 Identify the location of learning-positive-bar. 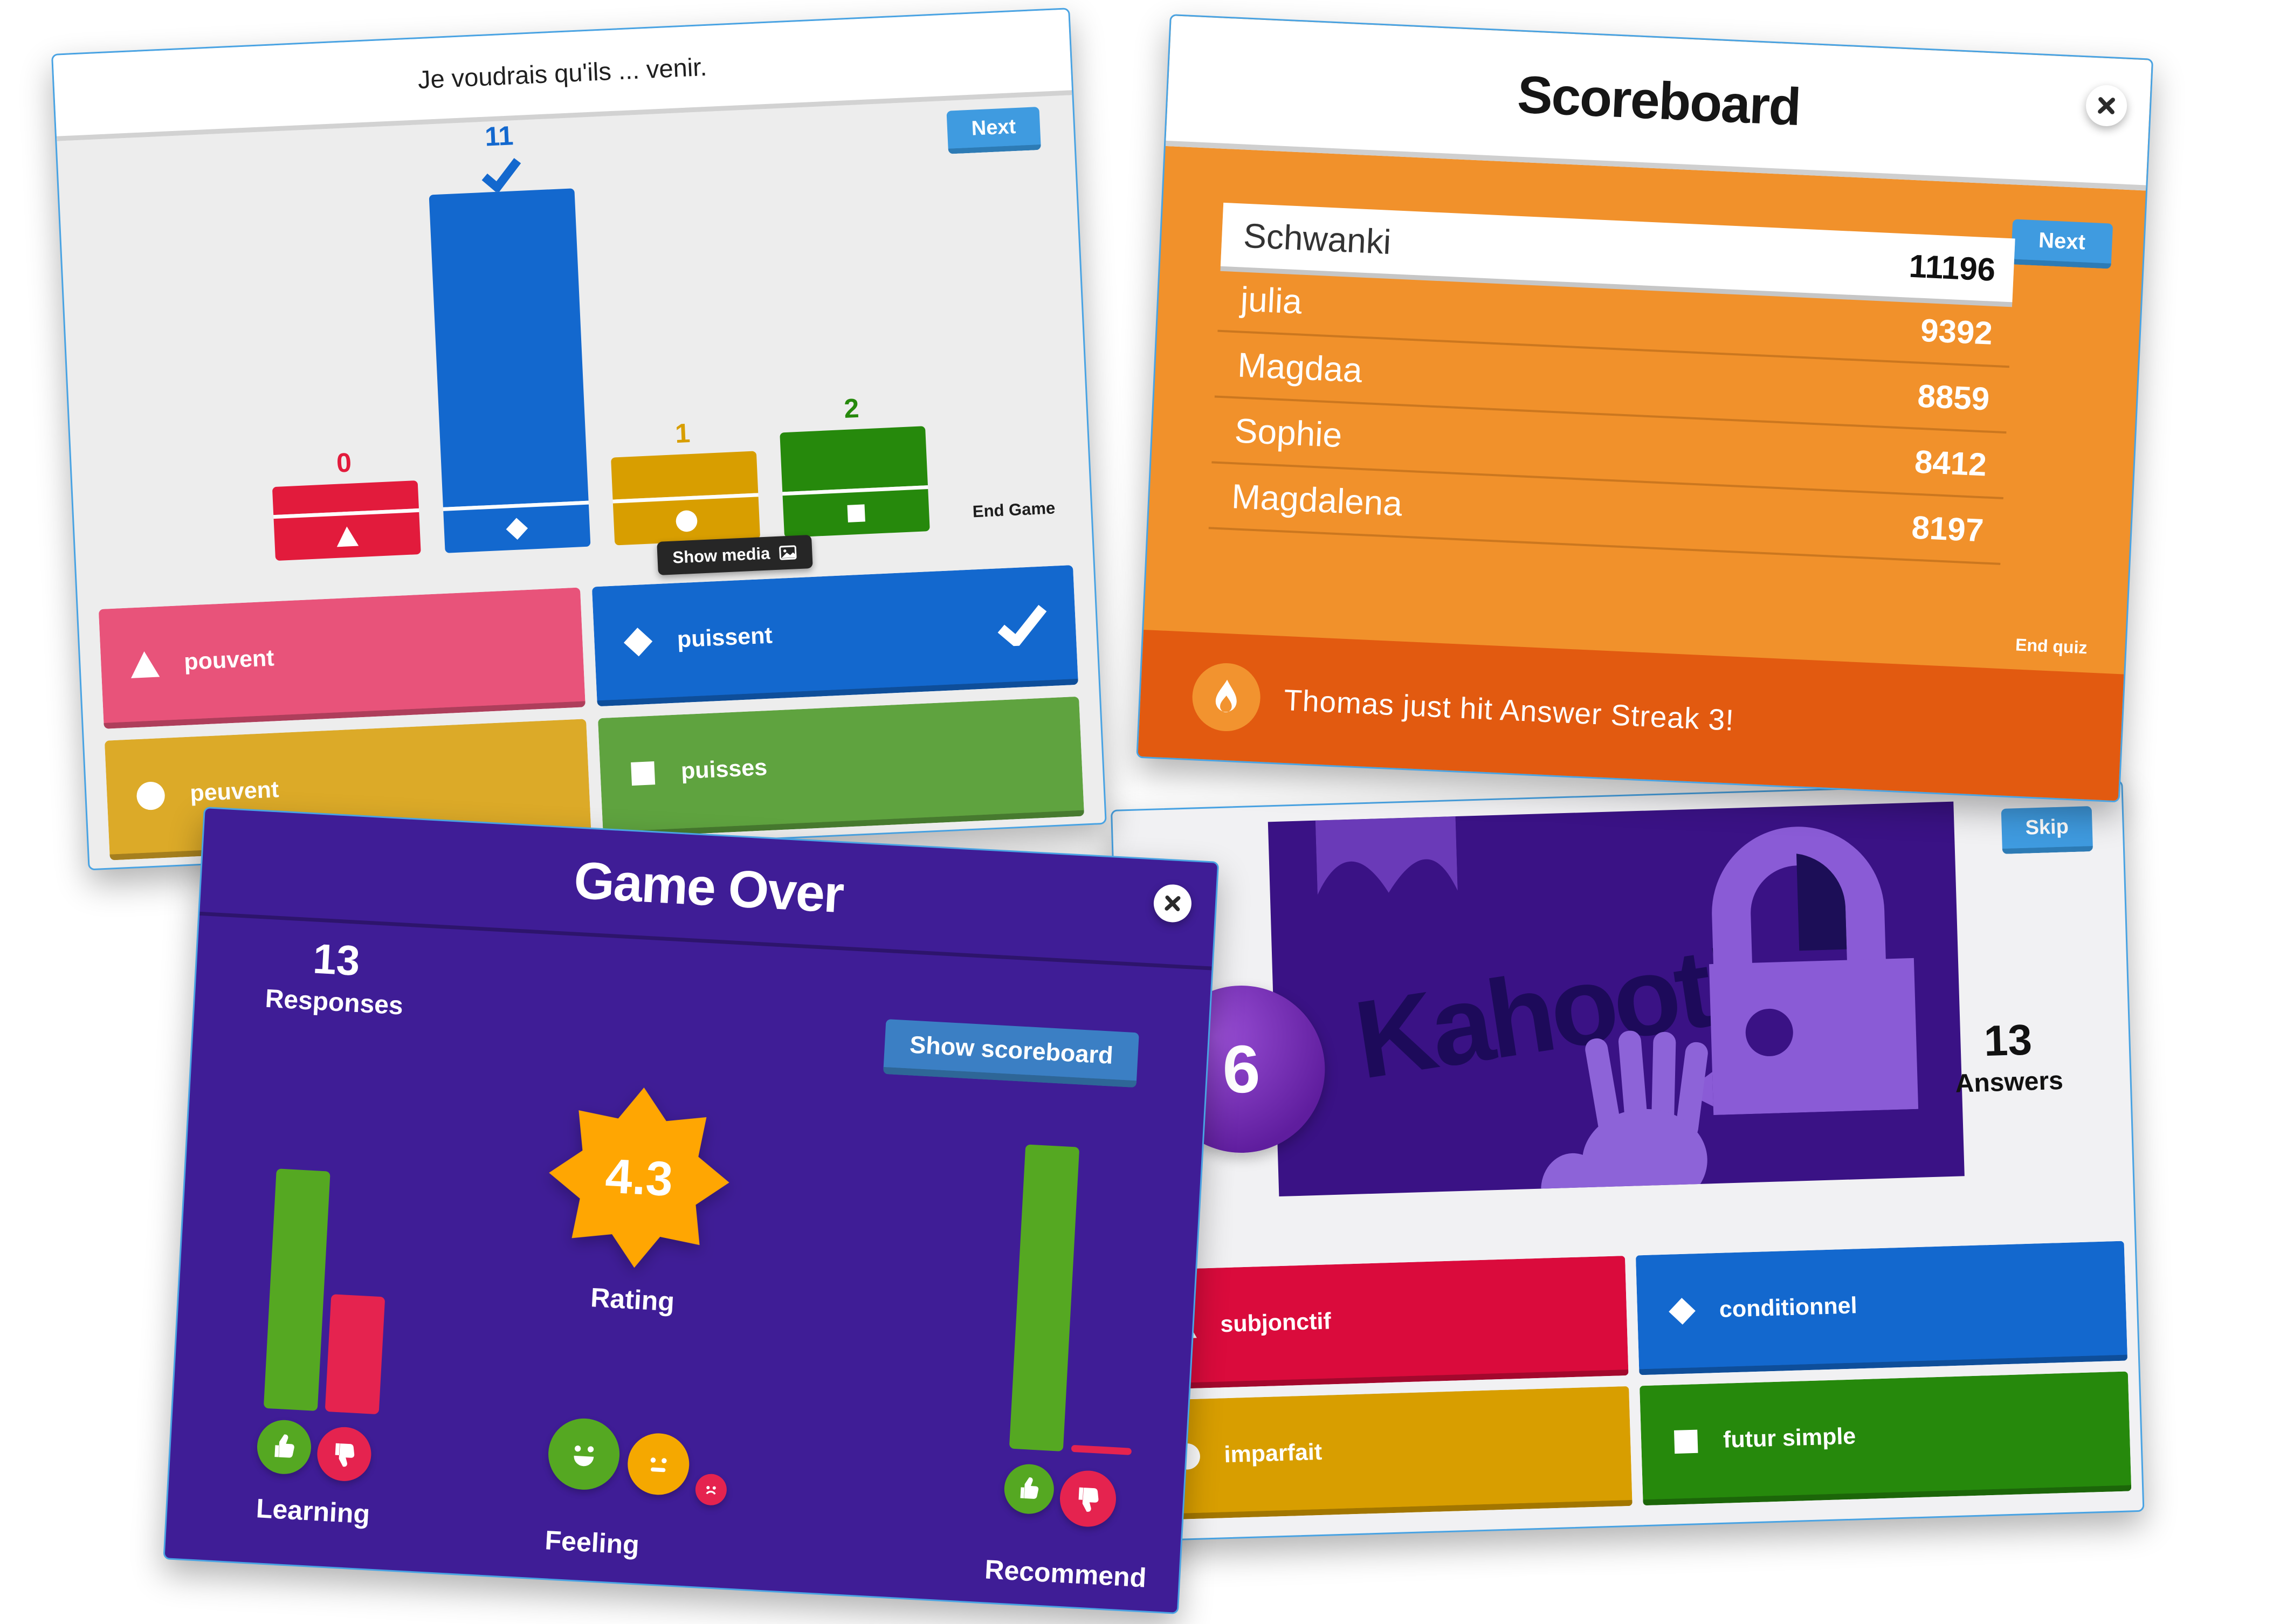
(297, 1290).